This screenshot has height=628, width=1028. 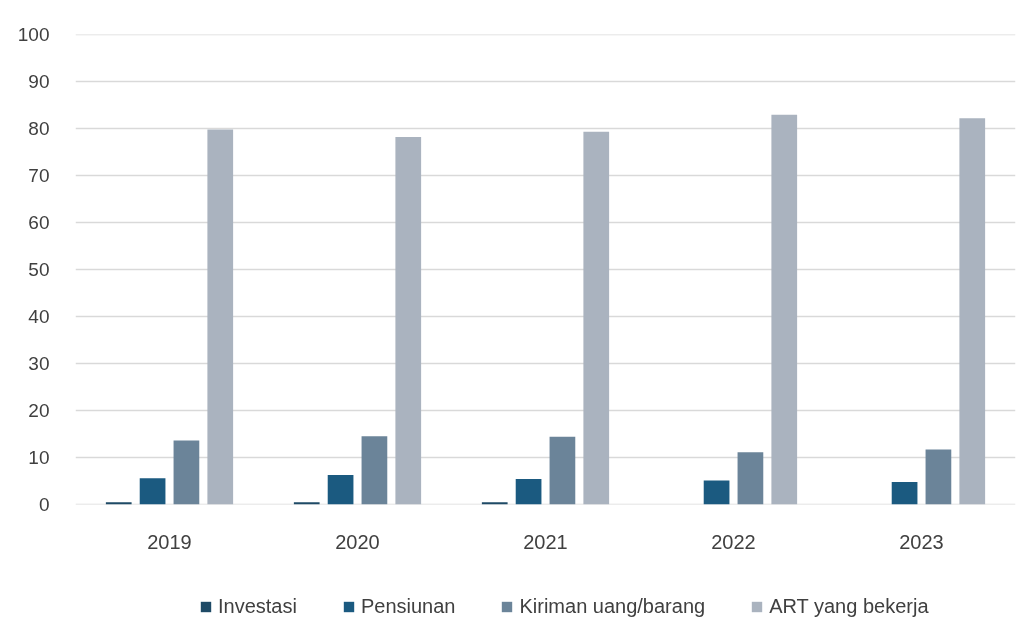 I want to click on x-tick-label: 2020, so click(x=357, y=541).